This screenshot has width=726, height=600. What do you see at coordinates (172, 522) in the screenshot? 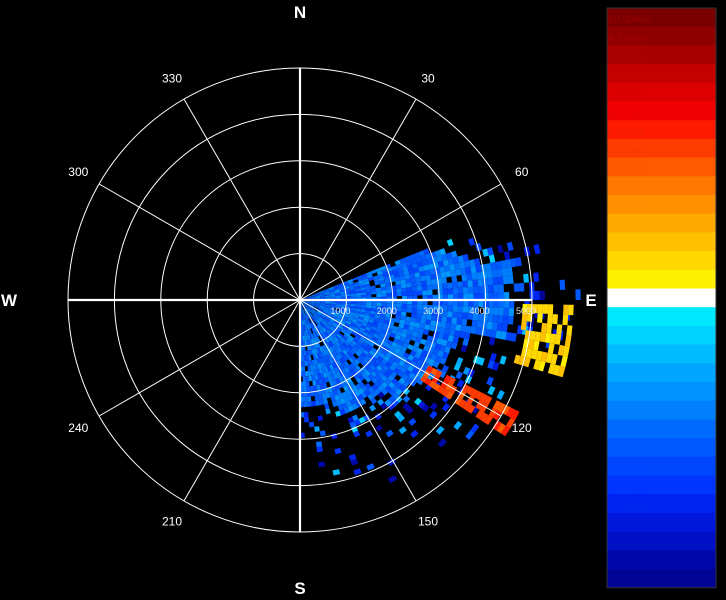
I see `azimuth-label: 210` at bounding box center [172, 522].